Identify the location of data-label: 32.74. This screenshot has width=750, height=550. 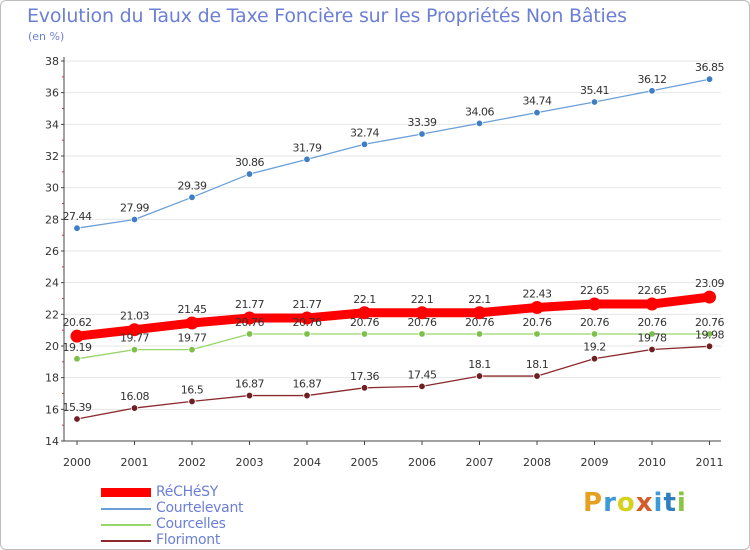
(364, 132).